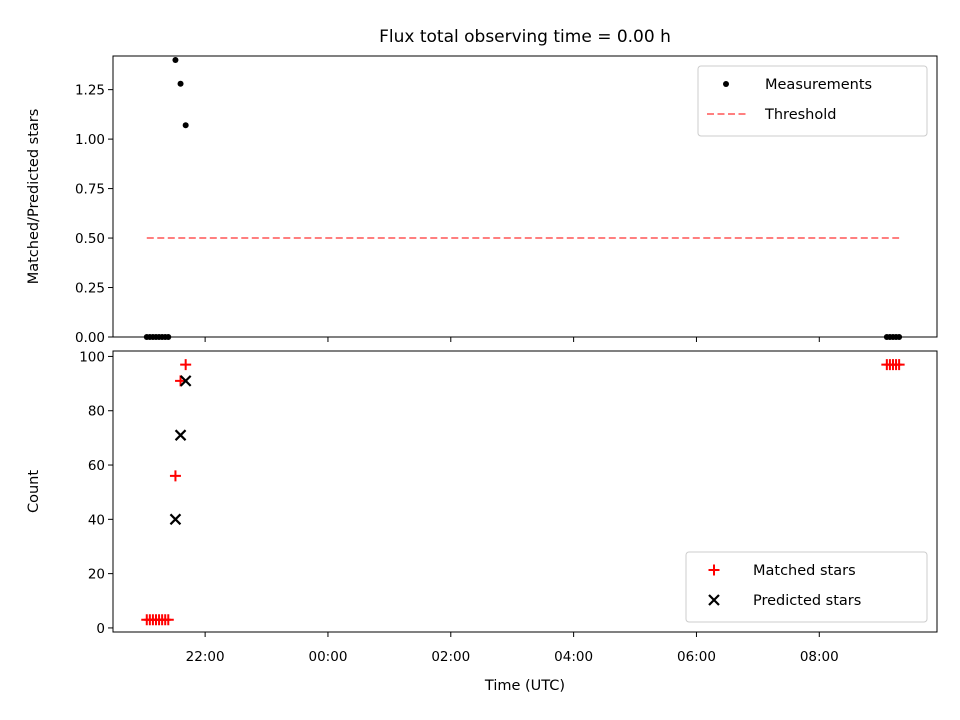  I want to click on legend-x-swatch, so click(714, 600).